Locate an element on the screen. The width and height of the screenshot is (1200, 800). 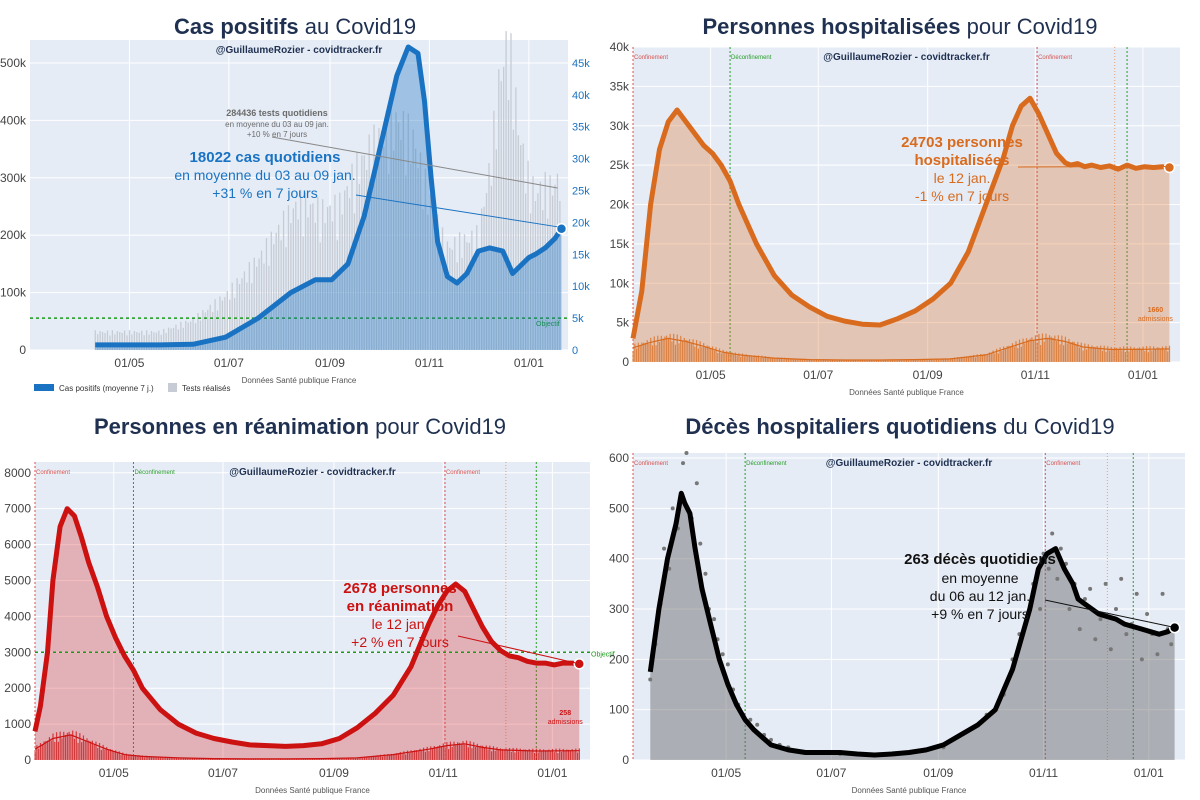
series-line is located at coordinates (911, 624).